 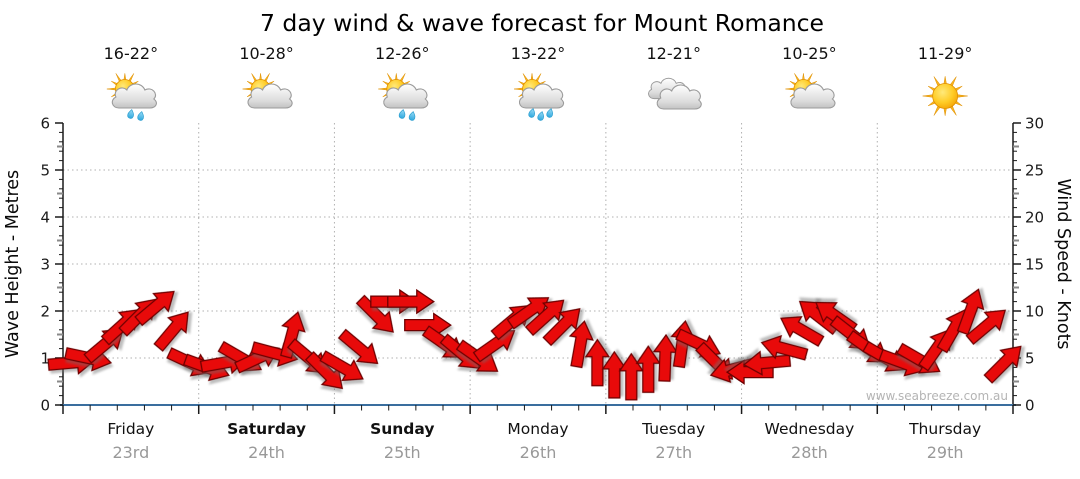 I want to click on day-temp-range: 10-25°, so click(x=809, y=53).